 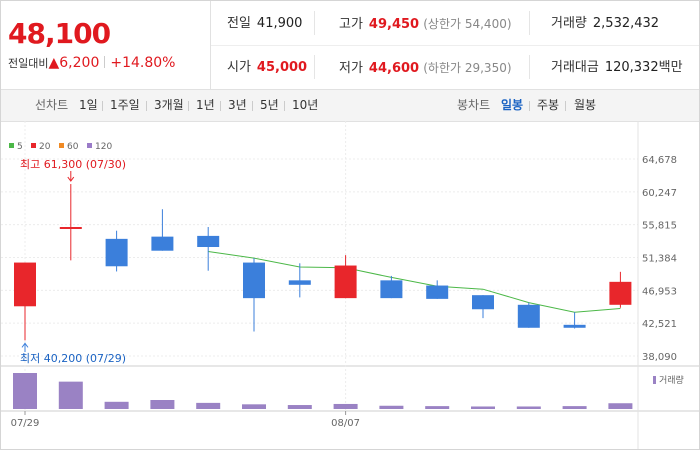 I want to click on period-5y-button: 5년, so click(x=269, y=105).